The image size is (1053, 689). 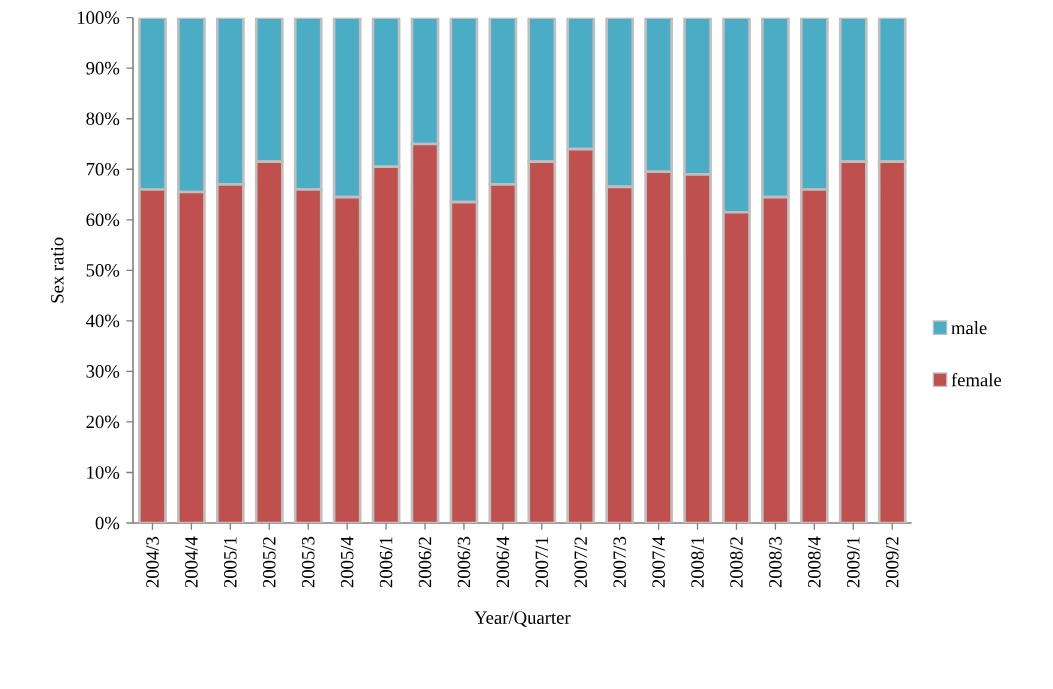 What do you see at coordinates (522, 619) in the screenshot?
I see `x-axis-title: Year/Quarter` at bounding box center [522, 619].